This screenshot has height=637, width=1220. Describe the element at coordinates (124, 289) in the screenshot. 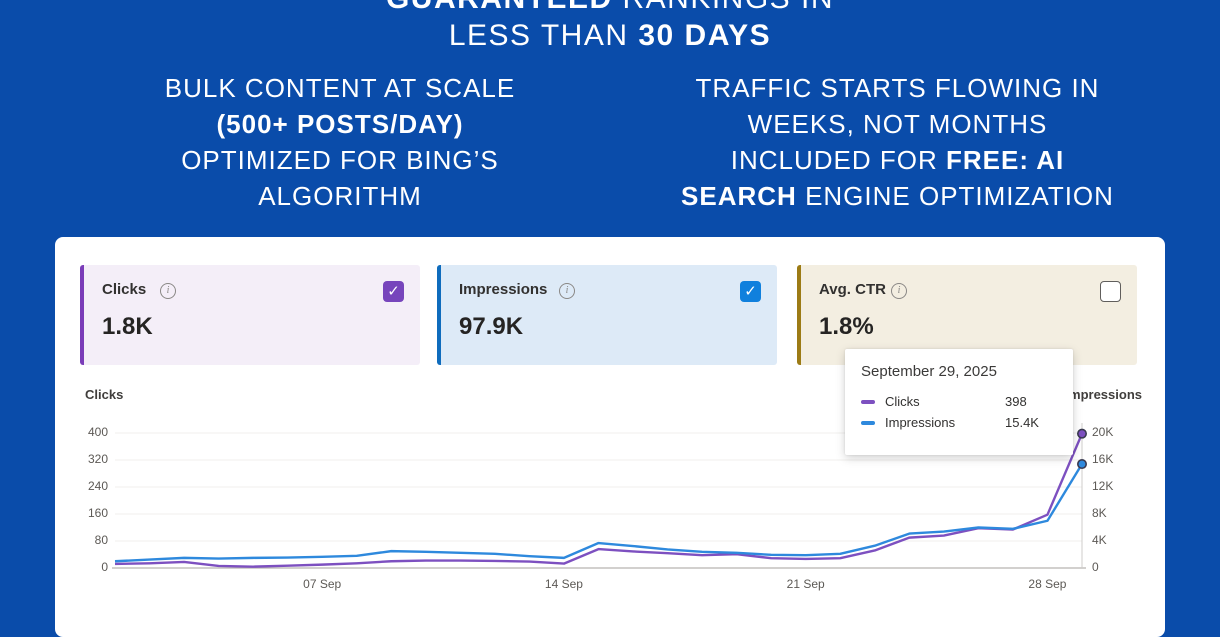

I see `clicks-card-label: Clicks` at that location.